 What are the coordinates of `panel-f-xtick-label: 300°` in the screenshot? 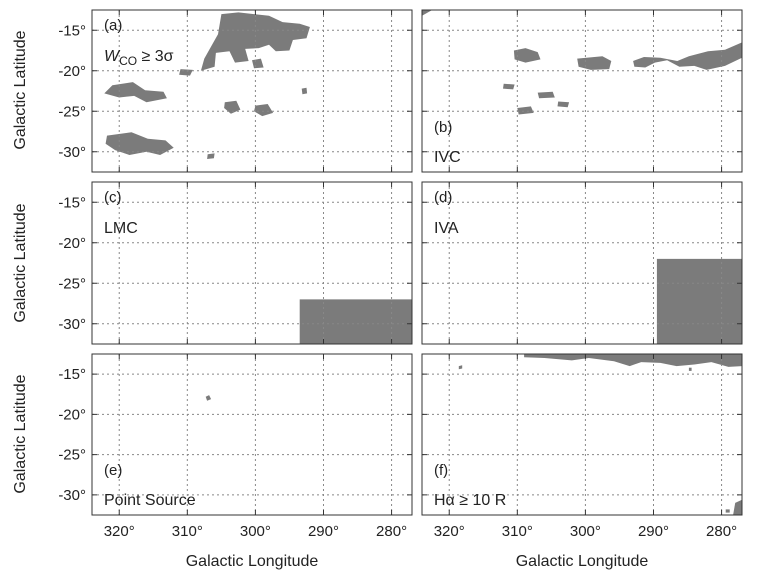 It's located at (585, 531).